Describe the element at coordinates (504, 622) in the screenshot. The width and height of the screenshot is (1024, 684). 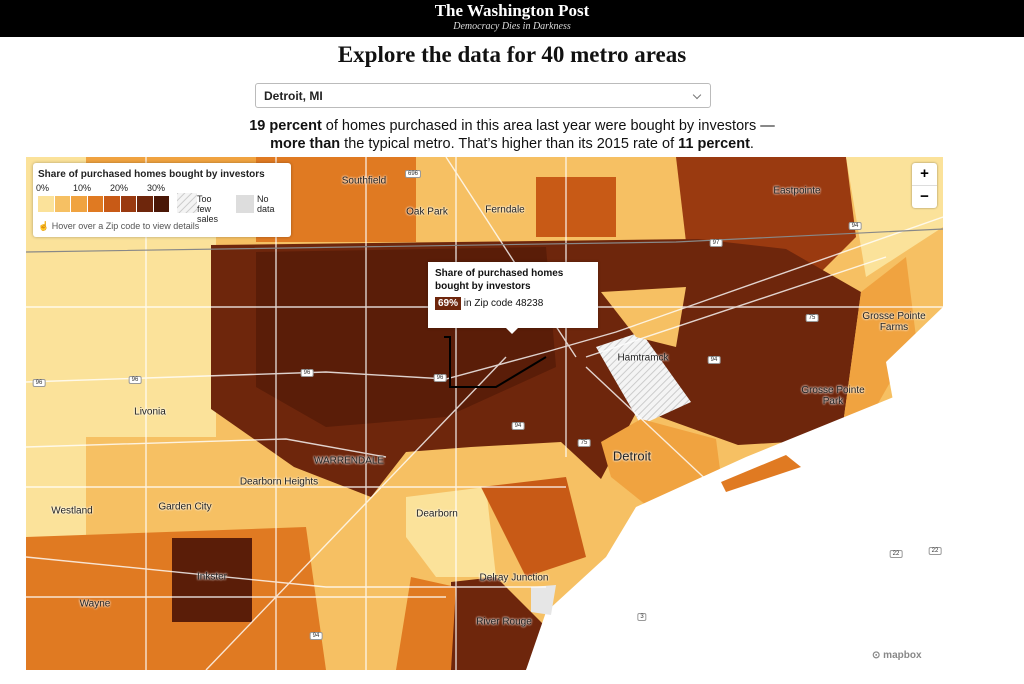
I see `place-label: River Rouge` at that location.